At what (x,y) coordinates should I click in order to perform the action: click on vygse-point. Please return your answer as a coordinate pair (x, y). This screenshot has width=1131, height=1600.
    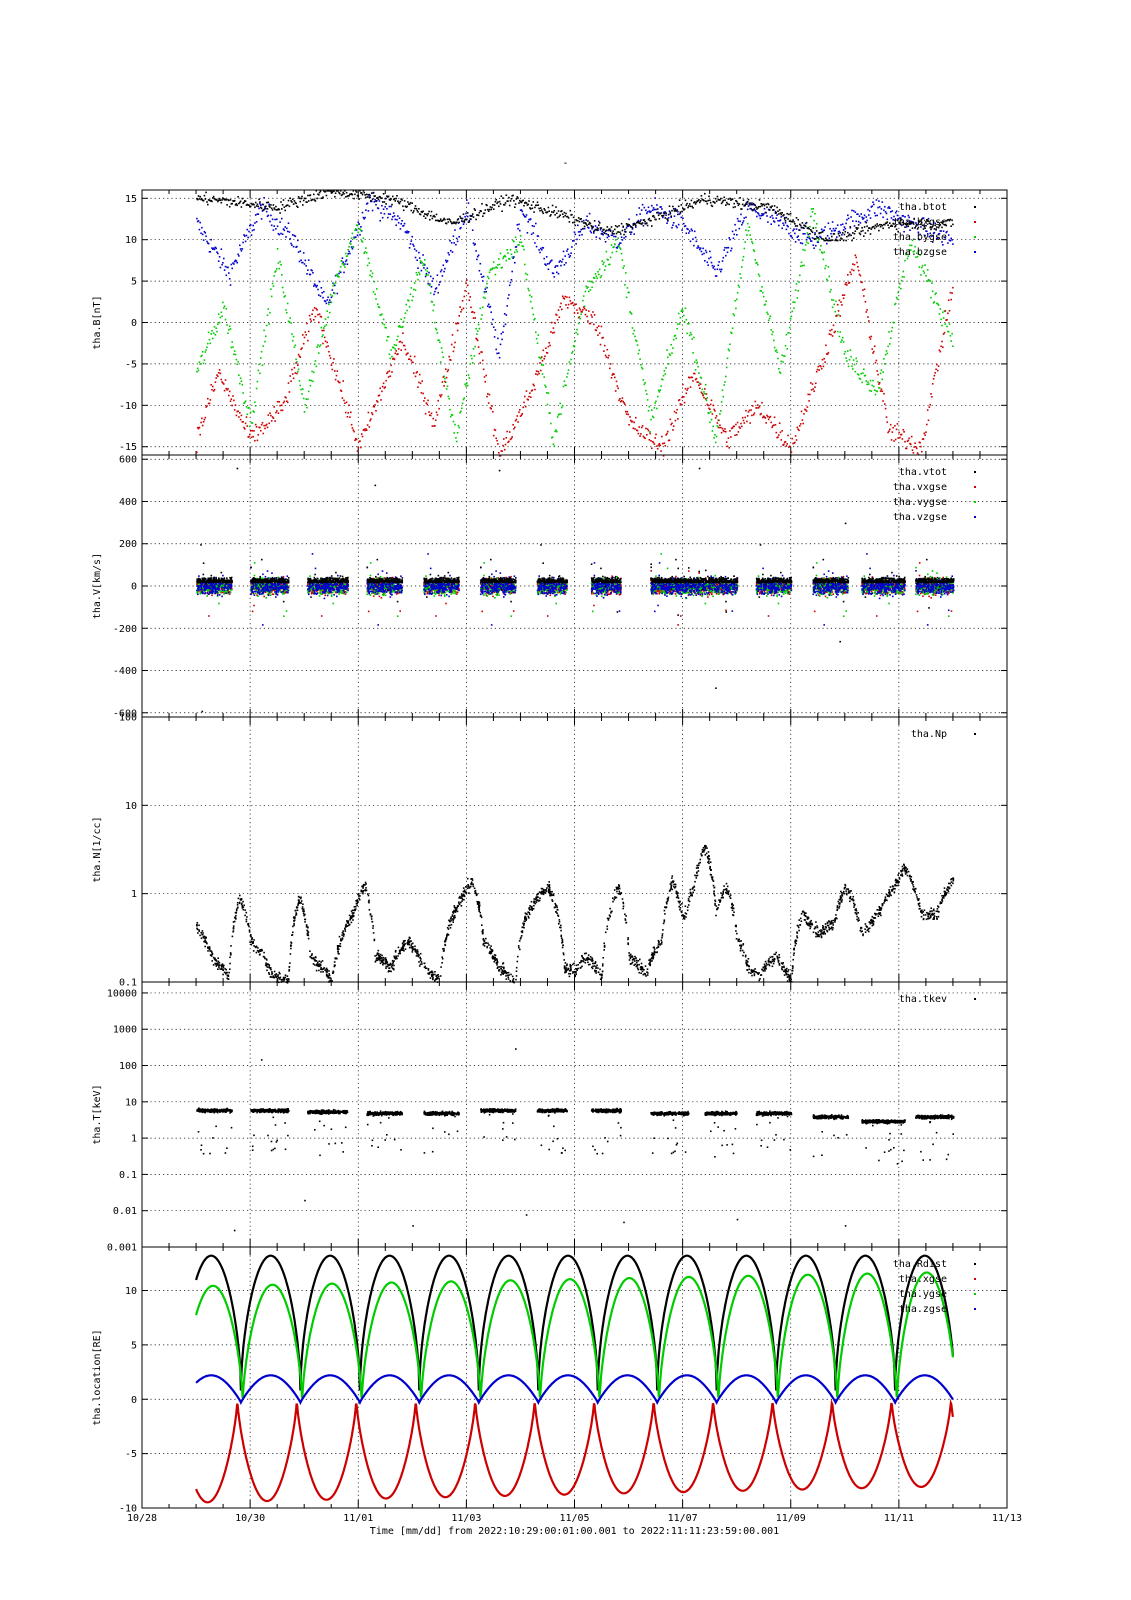
    Looking at the image, I should click on (270, 591).